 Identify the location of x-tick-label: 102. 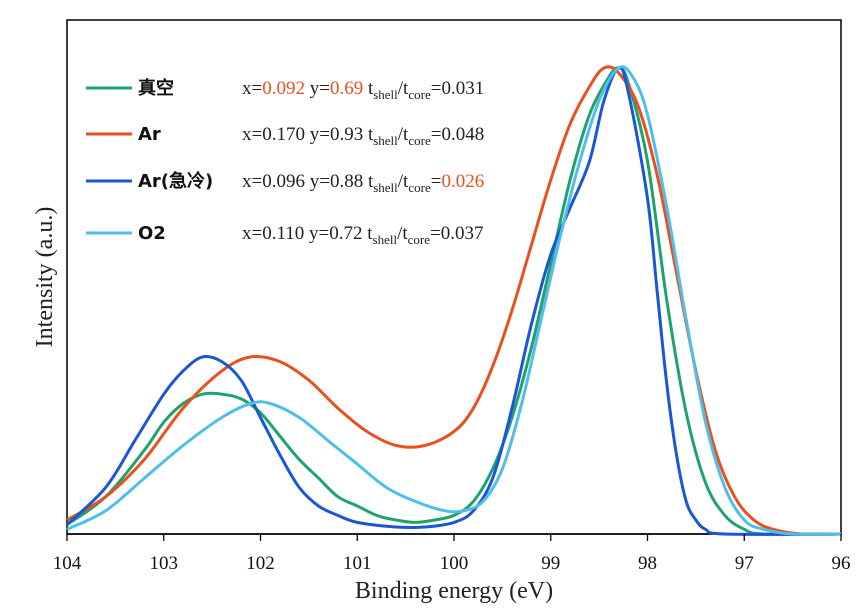
(260, 563).